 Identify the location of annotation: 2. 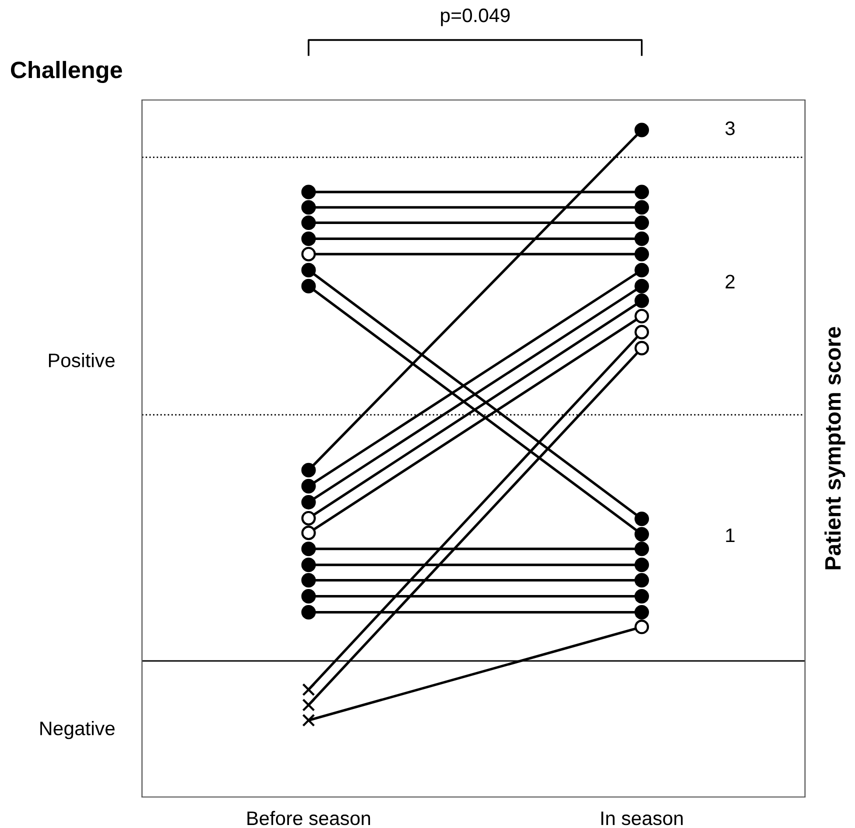
(730, 281).